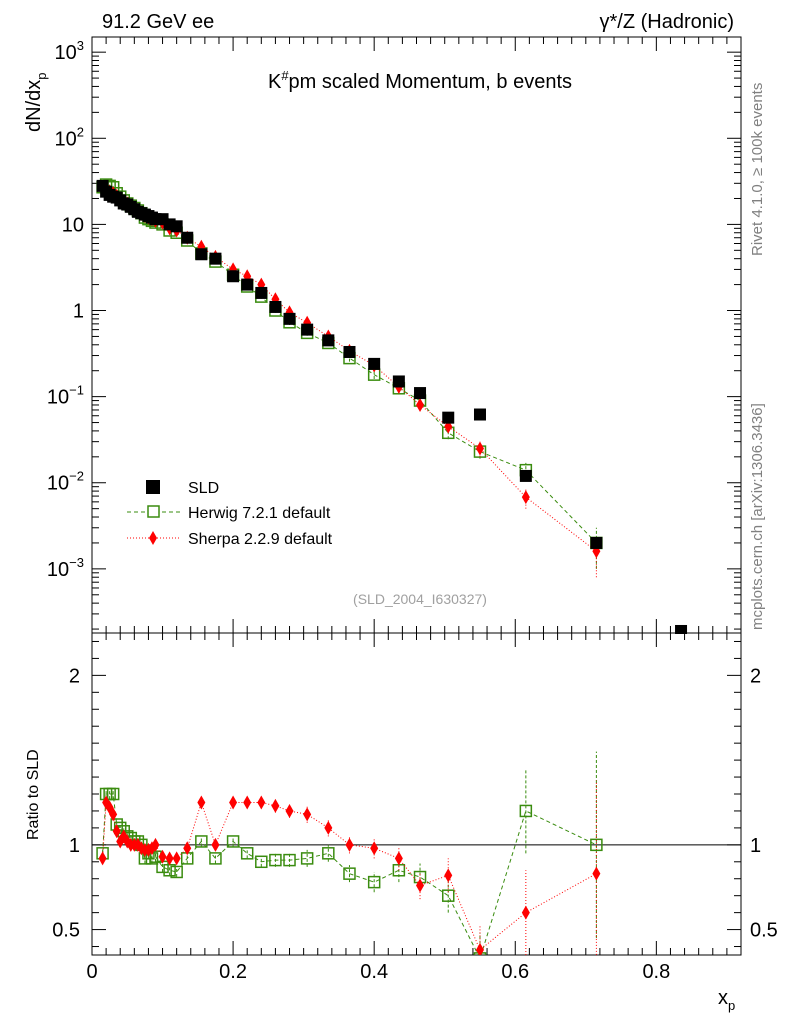 The image size is (786, 1024). I want to click on legend-label-sherpa: Sherpa 2.2.9 default, so click(260, 539).